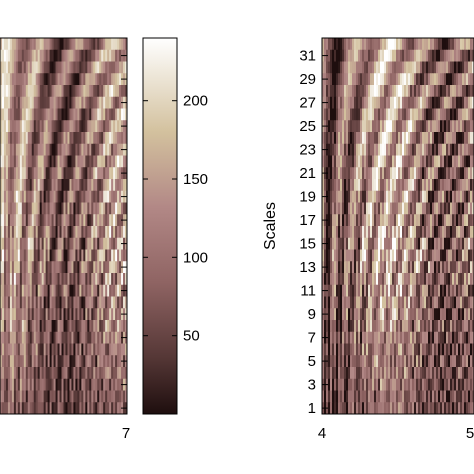  Describe the element at coordinates (470, 433) in the screenshot. I see `right-x-tick-label-5: 5` at that location.